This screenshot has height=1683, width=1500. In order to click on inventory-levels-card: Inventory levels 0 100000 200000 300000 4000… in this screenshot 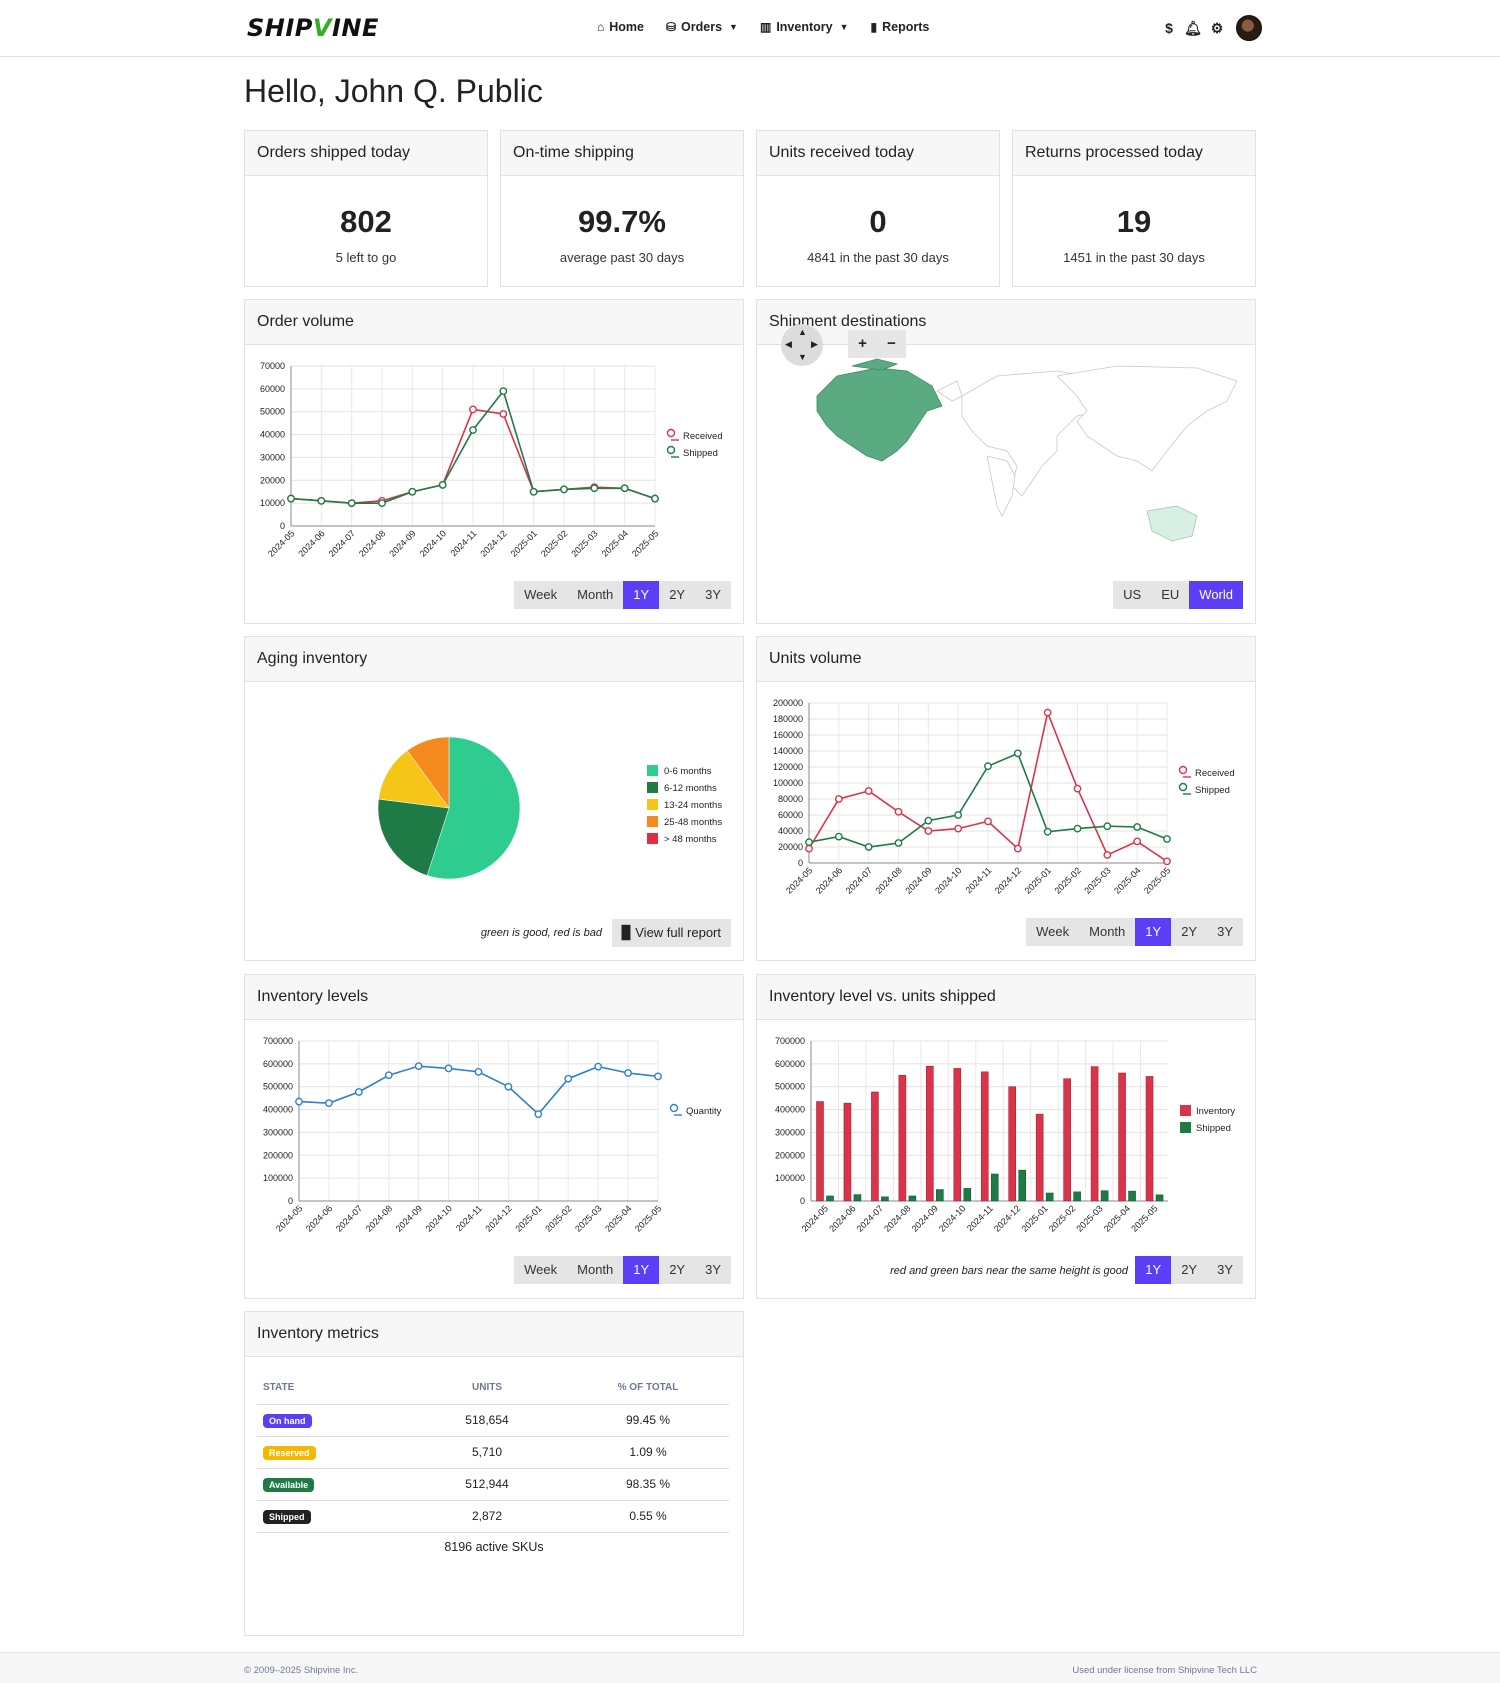, I will do `click(494, 1136)`.